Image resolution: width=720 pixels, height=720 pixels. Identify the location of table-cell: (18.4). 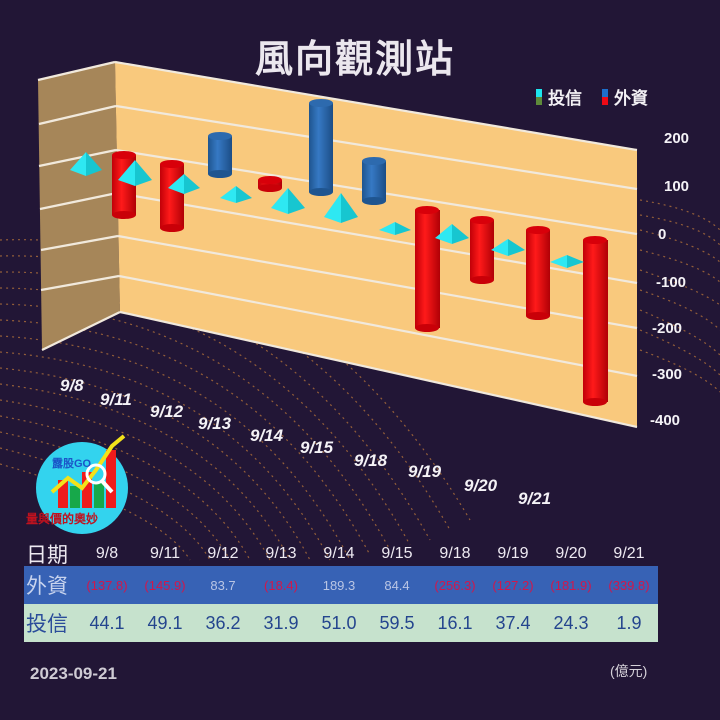
(281, 585).